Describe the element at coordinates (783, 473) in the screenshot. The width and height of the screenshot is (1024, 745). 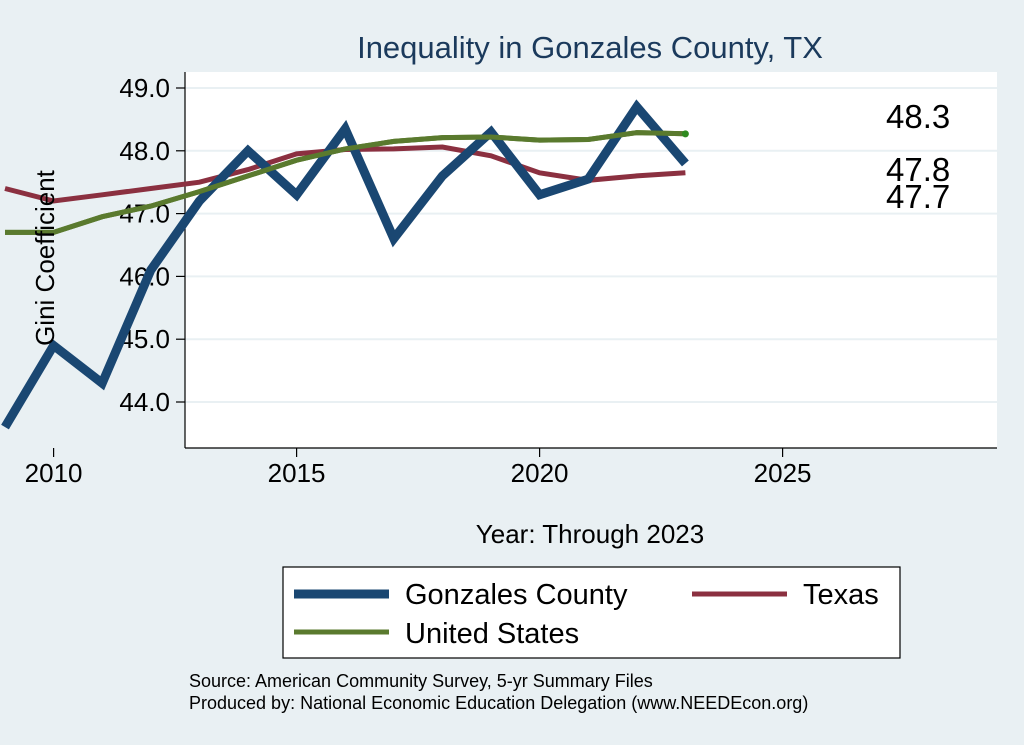
I see `x-tick-label: 2025` at that location.